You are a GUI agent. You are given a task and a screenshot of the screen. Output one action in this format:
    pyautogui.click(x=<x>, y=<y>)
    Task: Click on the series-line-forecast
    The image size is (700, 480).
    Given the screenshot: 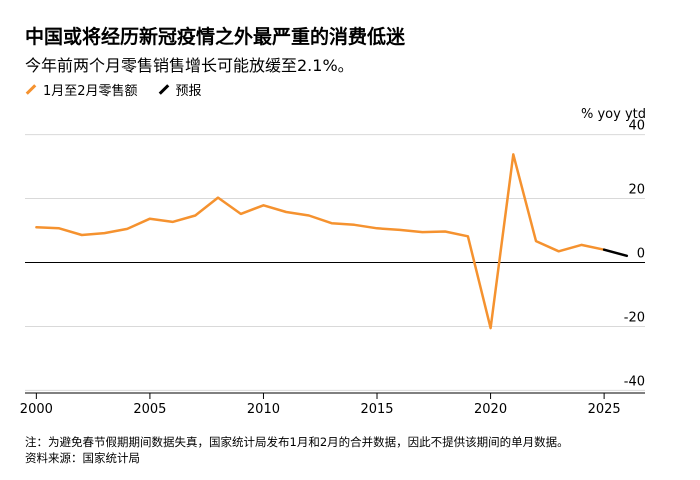 What is the action you would take?
    pyautogui.click(x=615, y=253)
    